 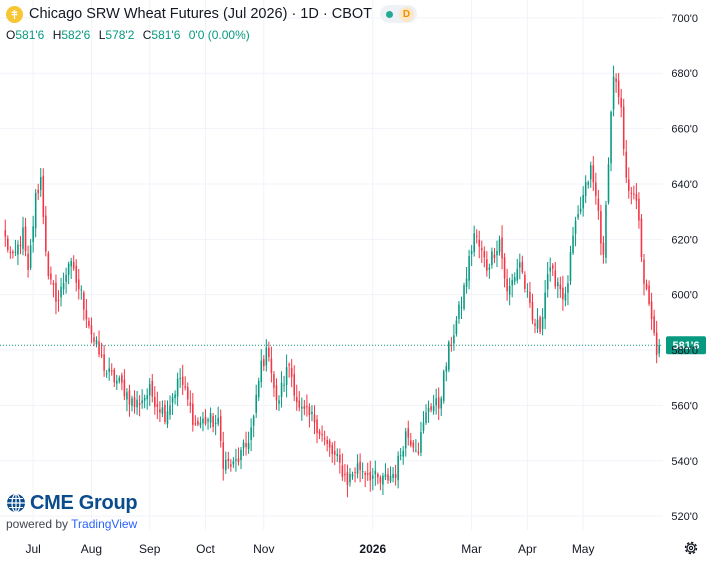 I want to click on delayed-data-badge: D, so click(x=407, y=14).